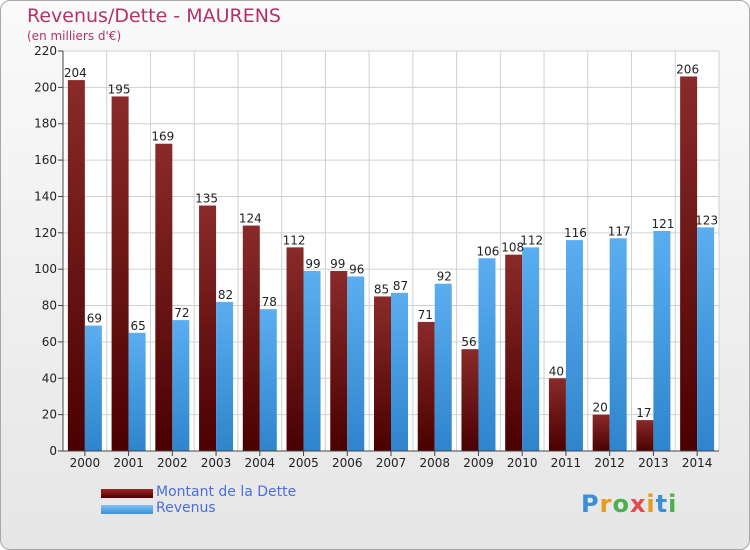  I want to click on bar-revenus-2012, so click(618, 344).